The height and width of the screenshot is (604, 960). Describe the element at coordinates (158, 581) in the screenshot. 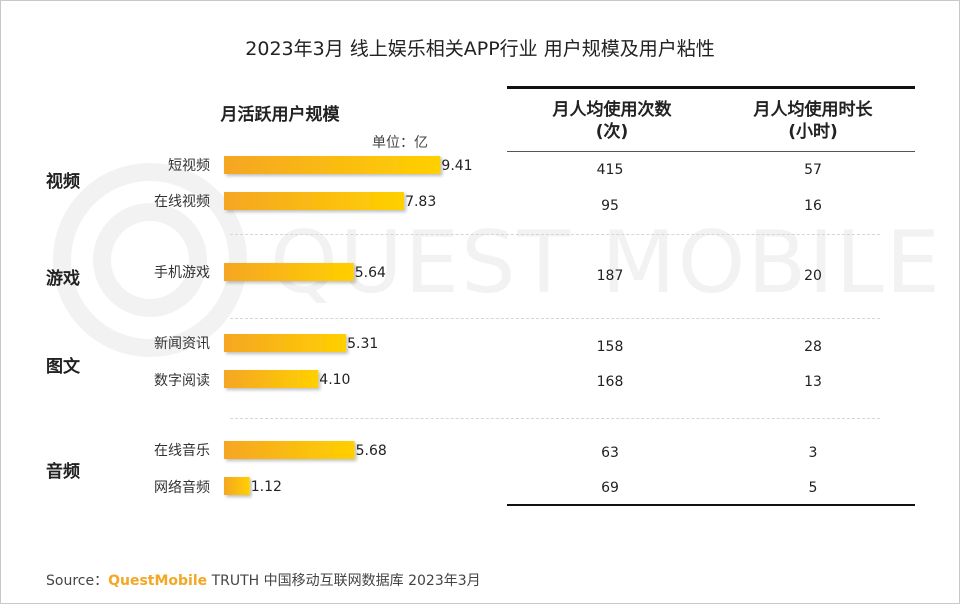

I see `source-brand: QuestMobile` at that location.